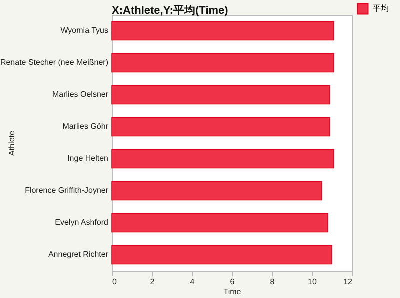 The image size is (400, 298). What do you see at coordinates (233, 282) in the screenshot?
I see `x-tick-label: 6` at bounding box center [233, 282].